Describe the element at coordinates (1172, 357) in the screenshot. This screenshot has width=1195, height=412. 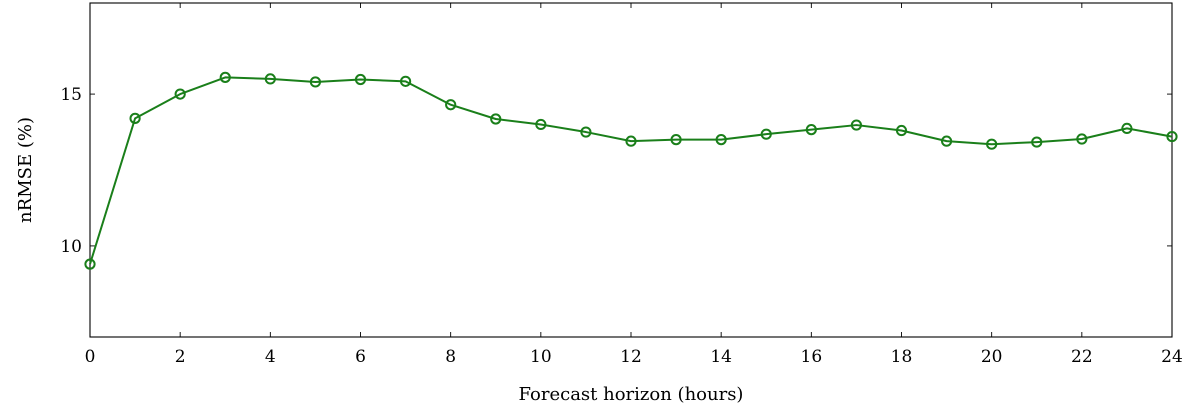
I see `x-tick-label: 24` at that location.